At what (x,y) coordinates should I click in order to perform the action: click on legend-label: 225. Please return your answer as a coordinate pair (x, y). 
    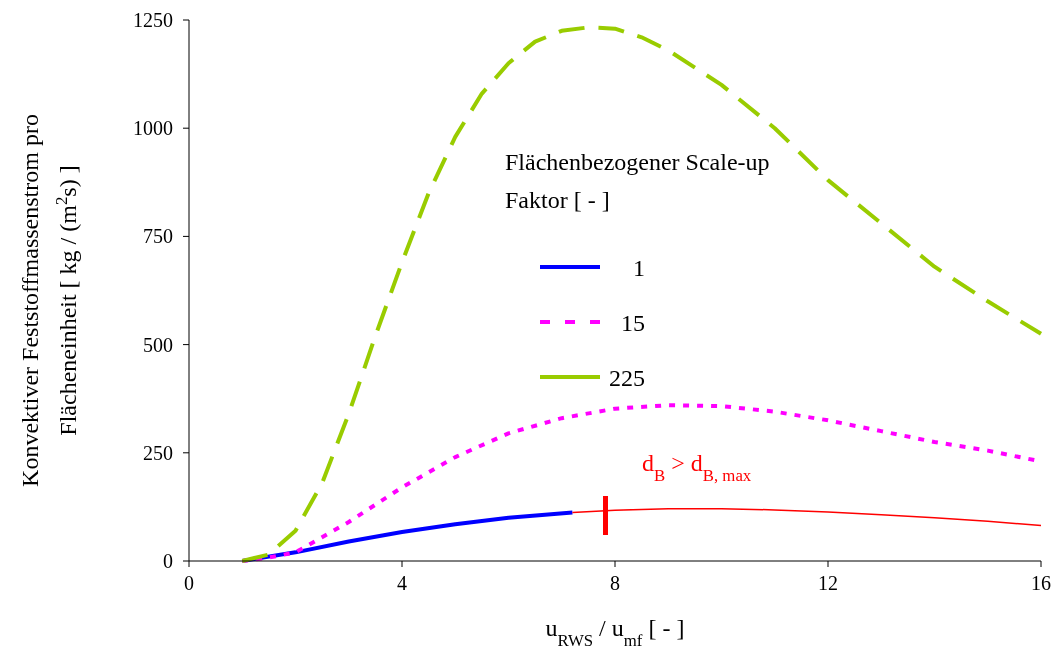
    Looking at the image, I should click on (627, 378).